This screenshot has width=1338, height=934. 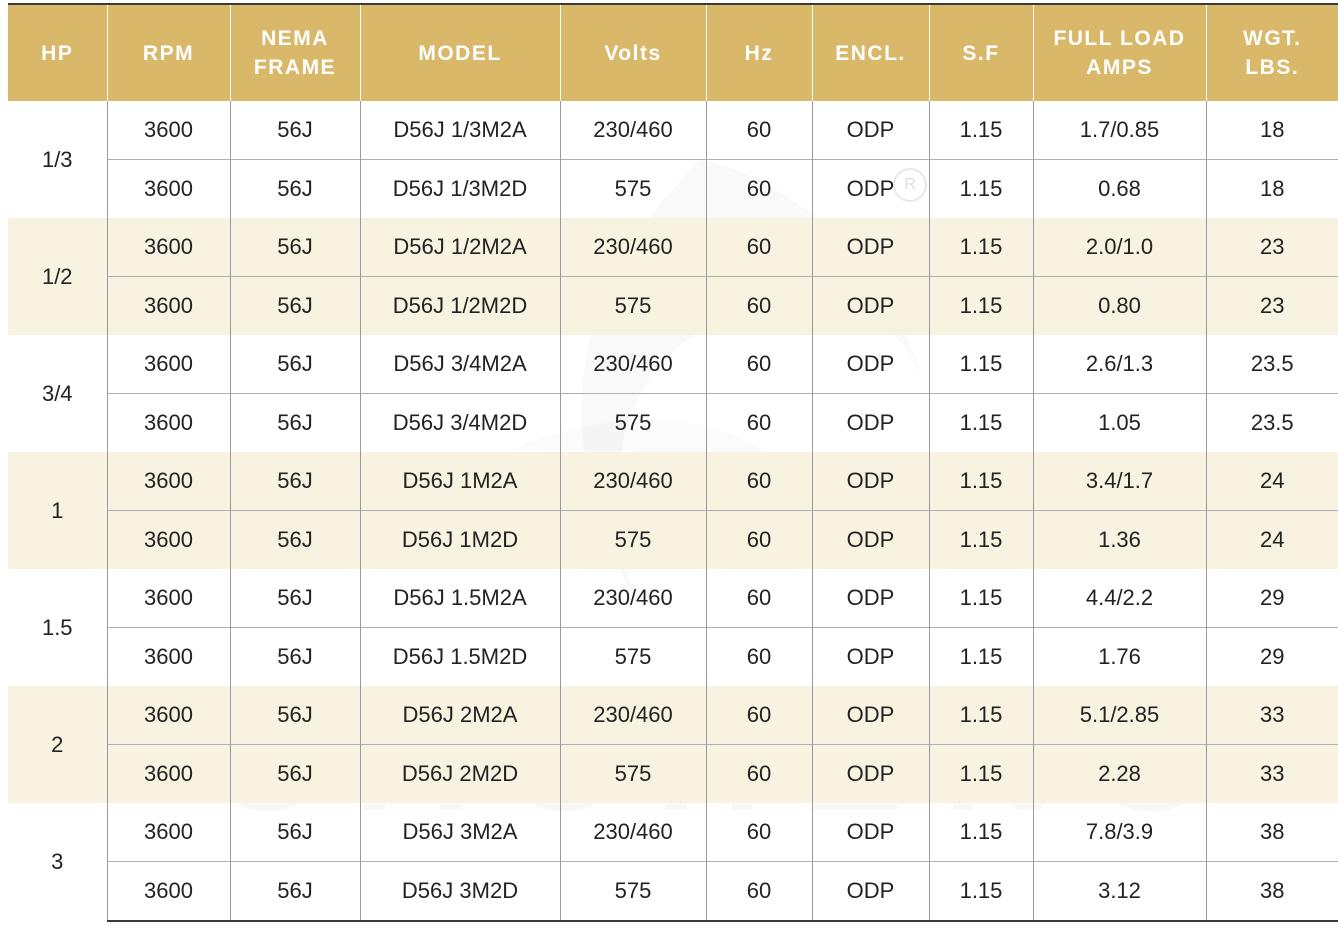 I want to click on cell-model: D56J 3/4M2D, so click(x=459, y=422).